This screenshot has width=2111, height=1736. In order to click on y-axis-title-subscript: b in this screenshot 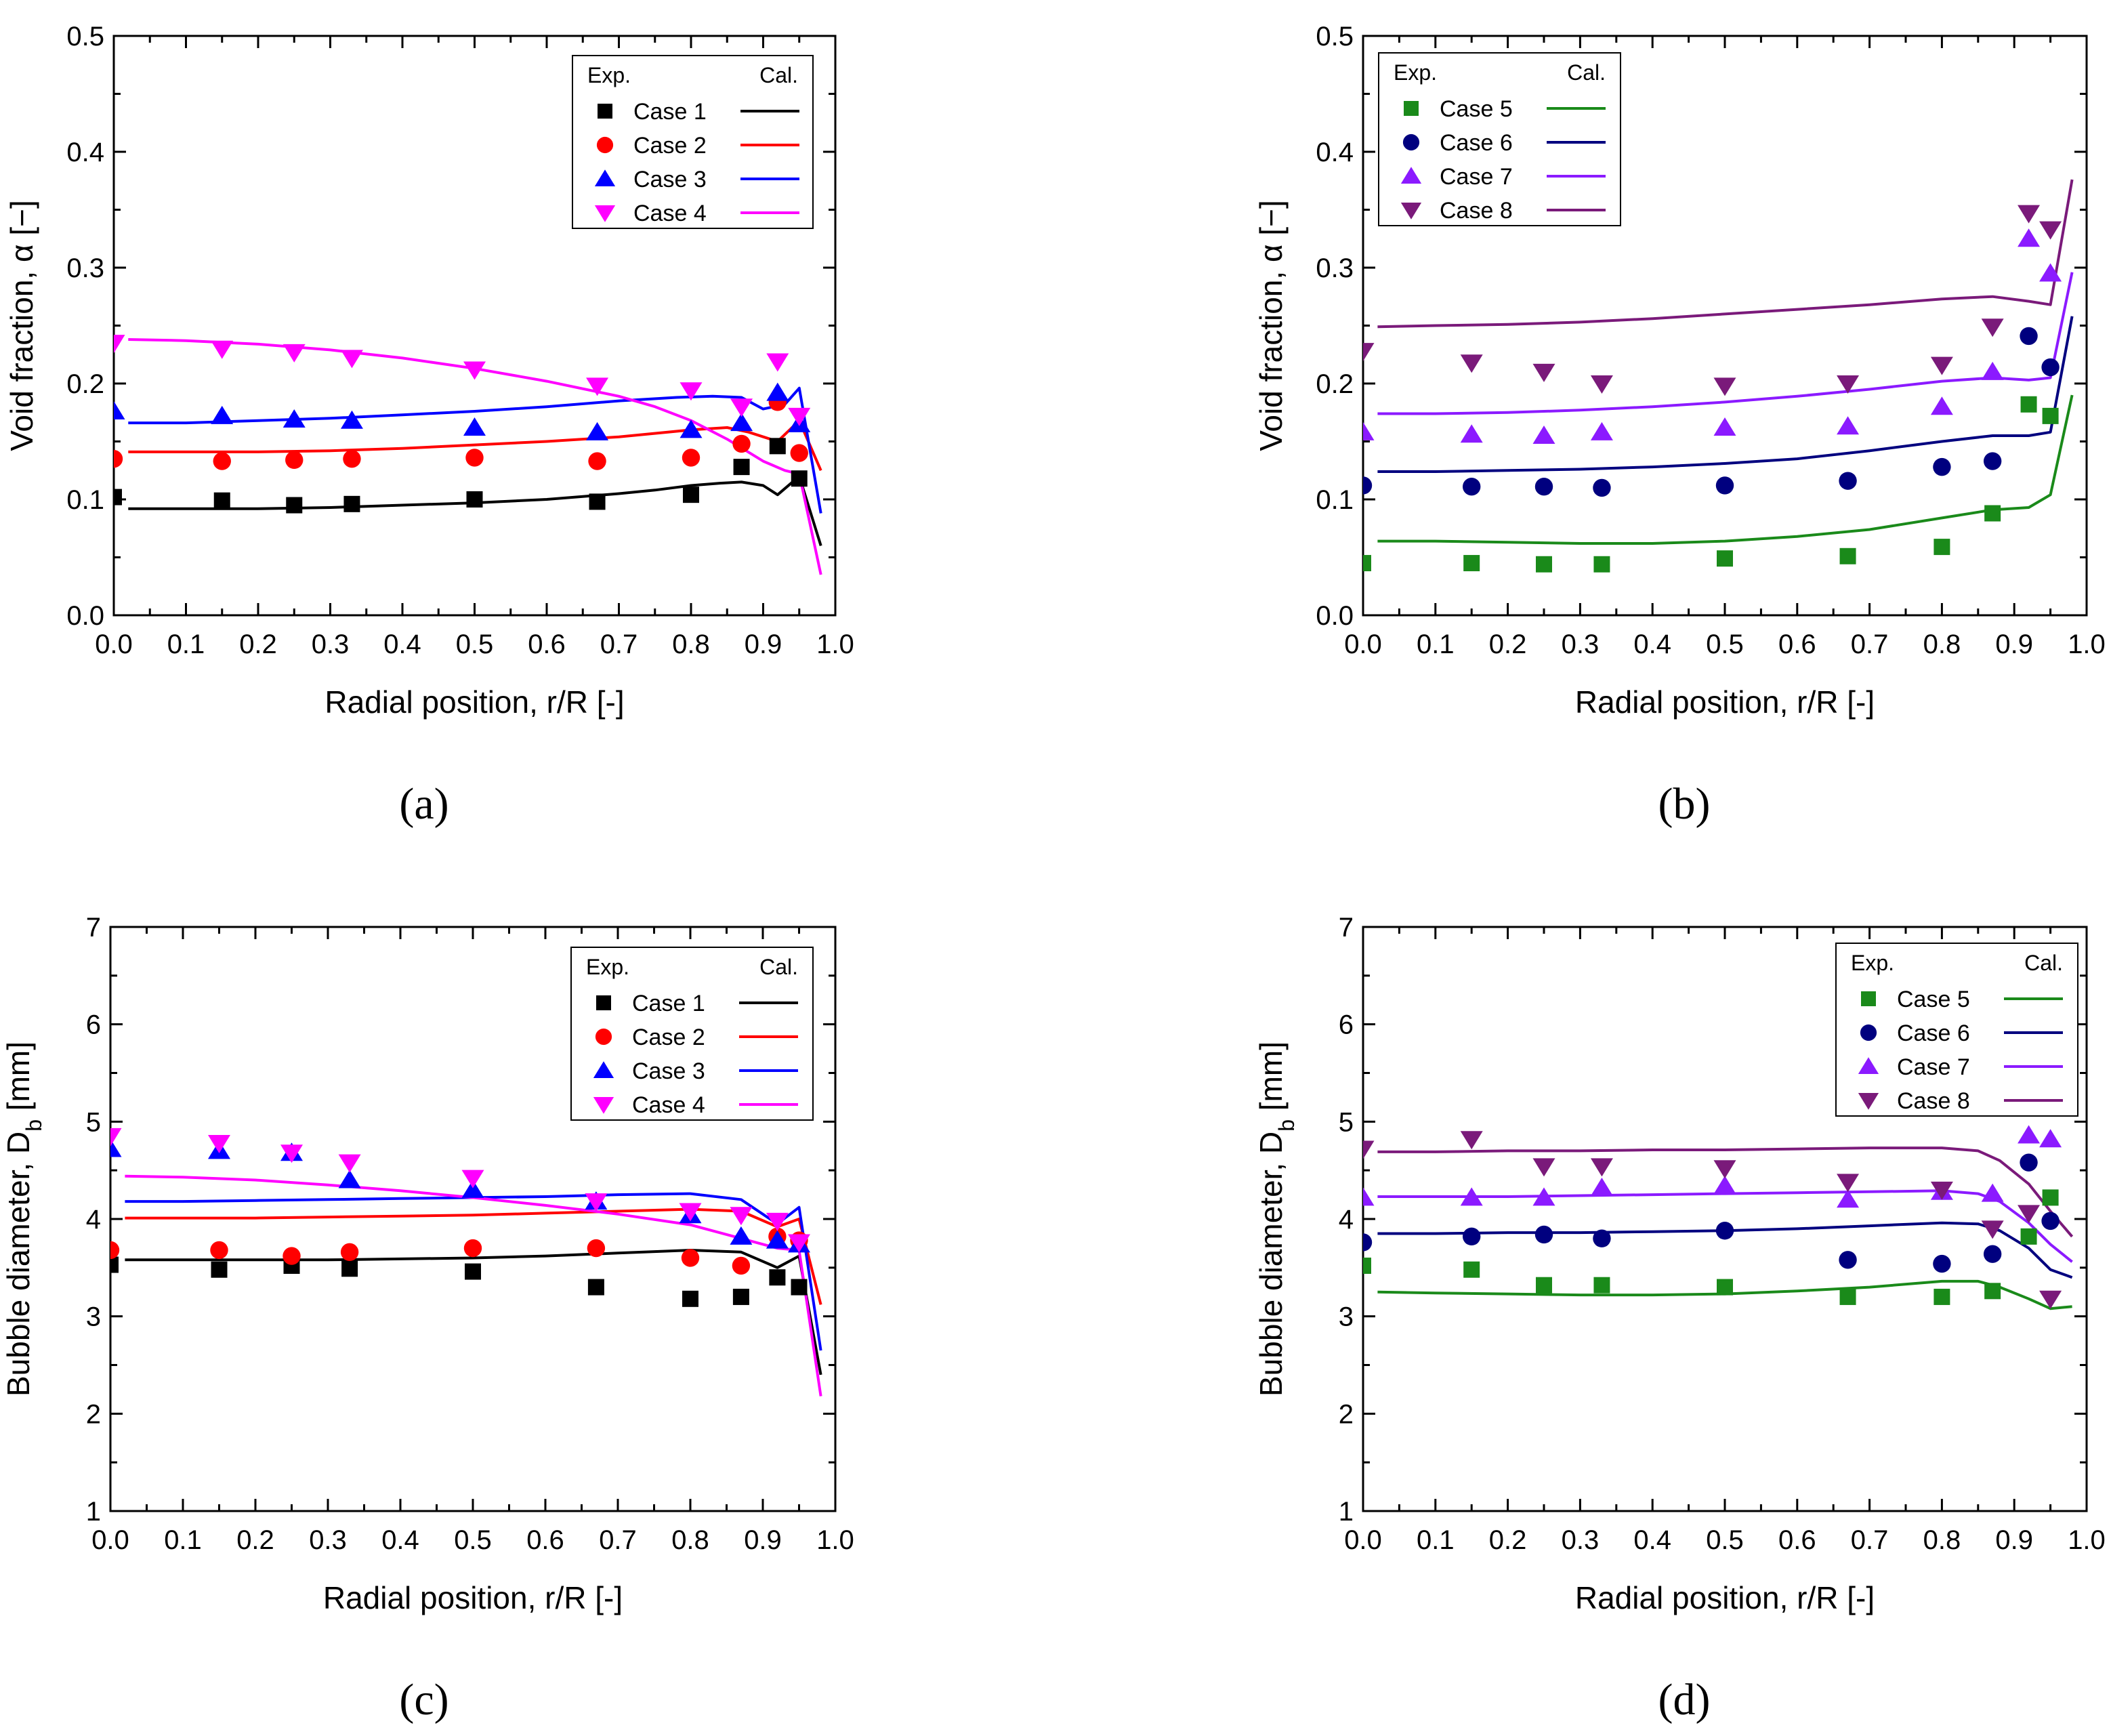, I will do `click(34, 1125)`.